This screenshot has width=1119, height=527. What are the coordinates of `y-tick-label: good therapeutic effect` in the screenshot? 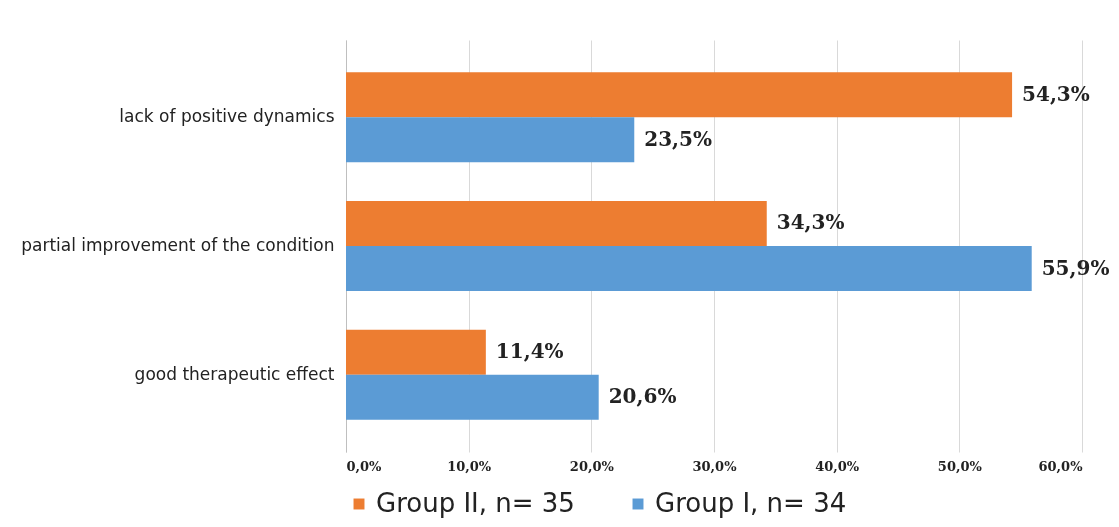 It's located at (234, 373).